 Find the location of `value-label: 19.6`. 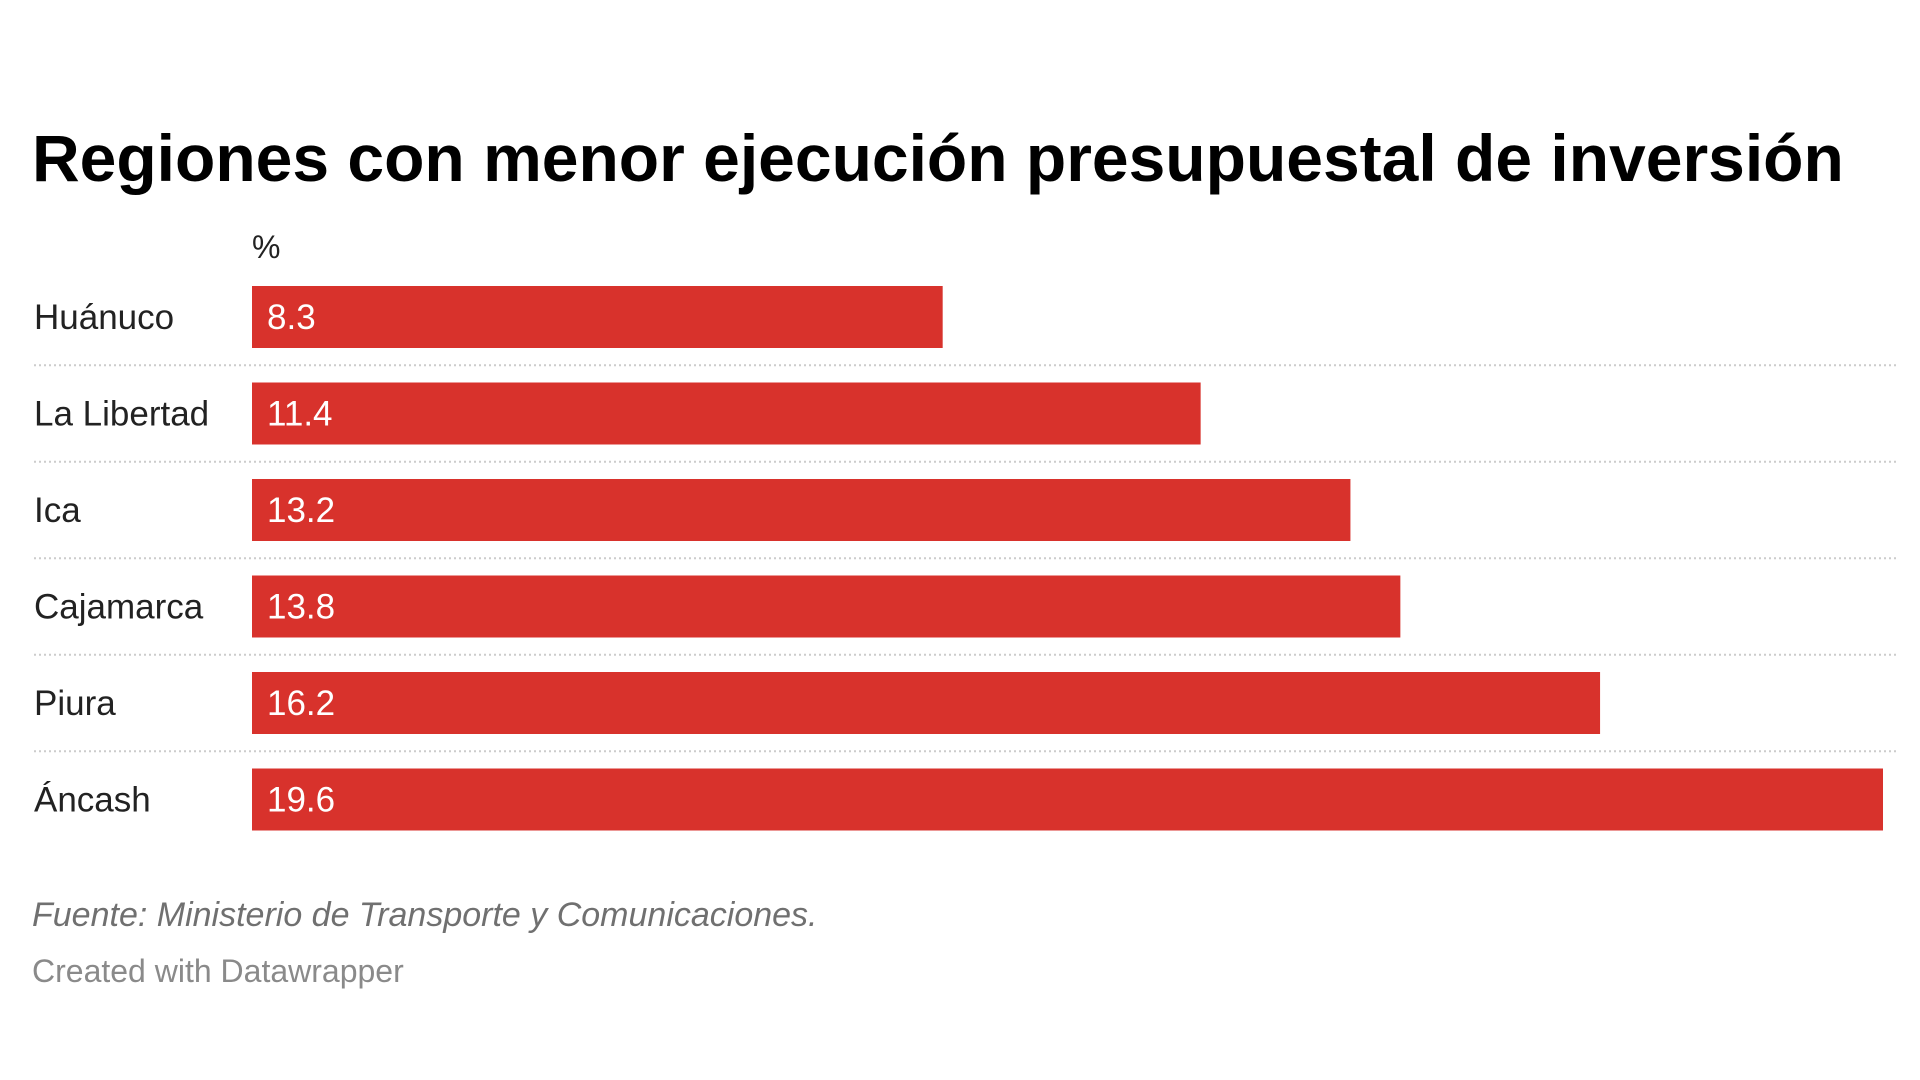

value-label: 19.6 is located at coordinates (301, 800).